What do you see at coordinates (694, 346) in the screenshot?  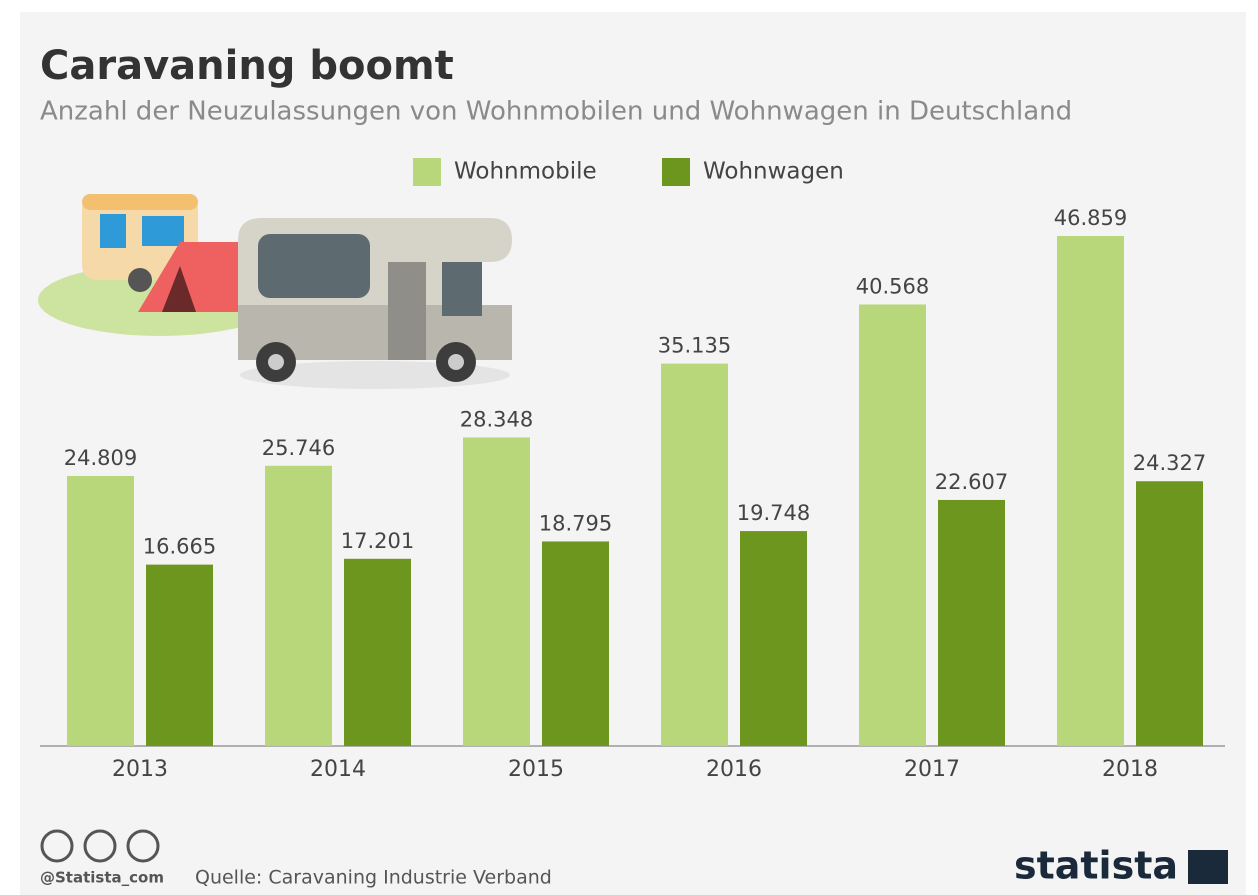 I see `value-label: 35.135` at bounding box center [694, 346].